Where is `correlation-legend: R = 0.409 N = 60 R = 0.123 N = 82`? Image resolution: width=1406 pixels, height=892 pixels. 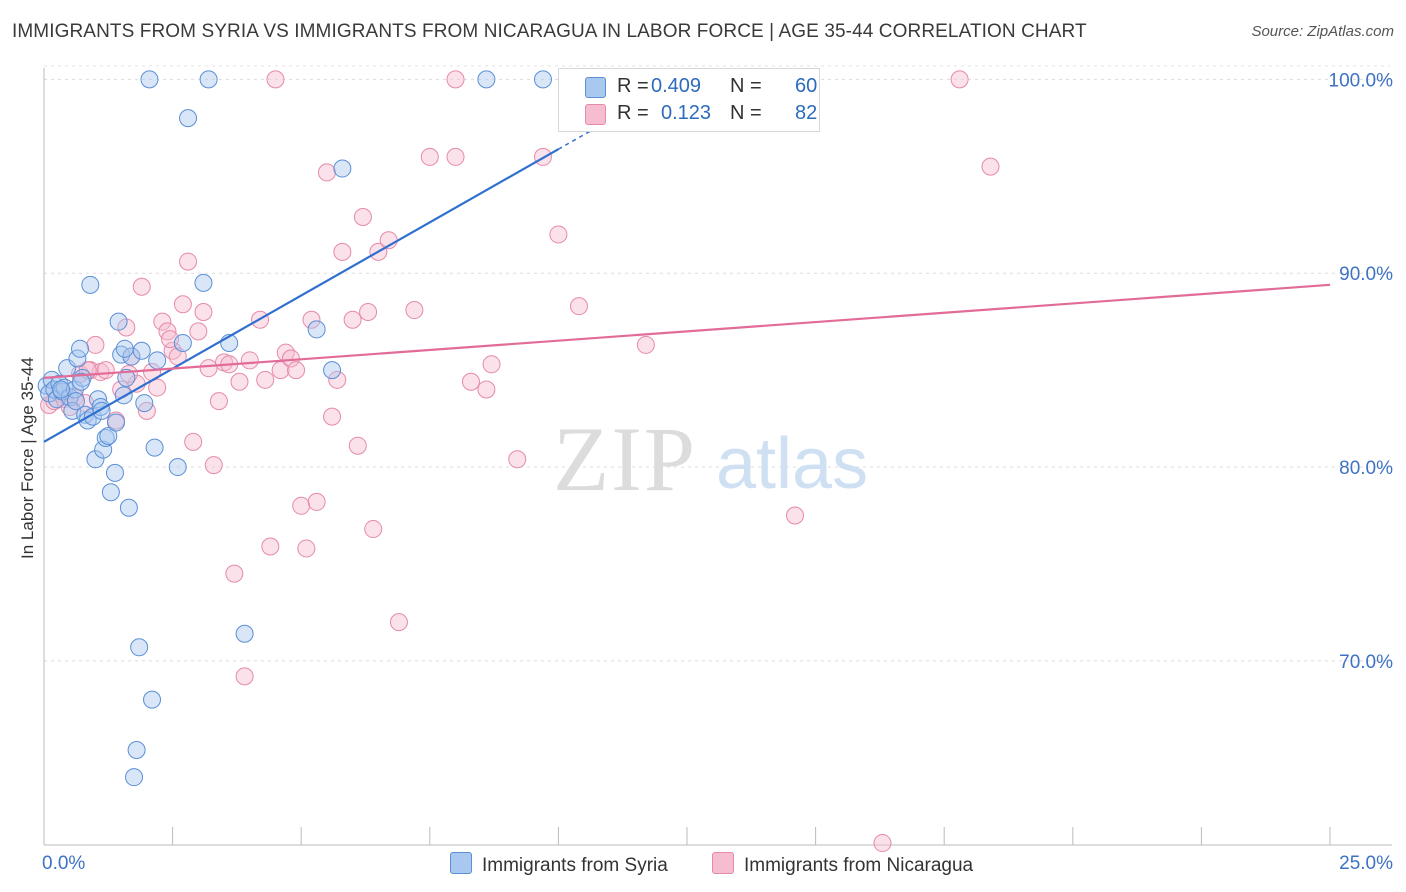
correlation-legend: R = 0.409 N = 60 R = 0.123 N = 82 is located at coordinates (689, 100).